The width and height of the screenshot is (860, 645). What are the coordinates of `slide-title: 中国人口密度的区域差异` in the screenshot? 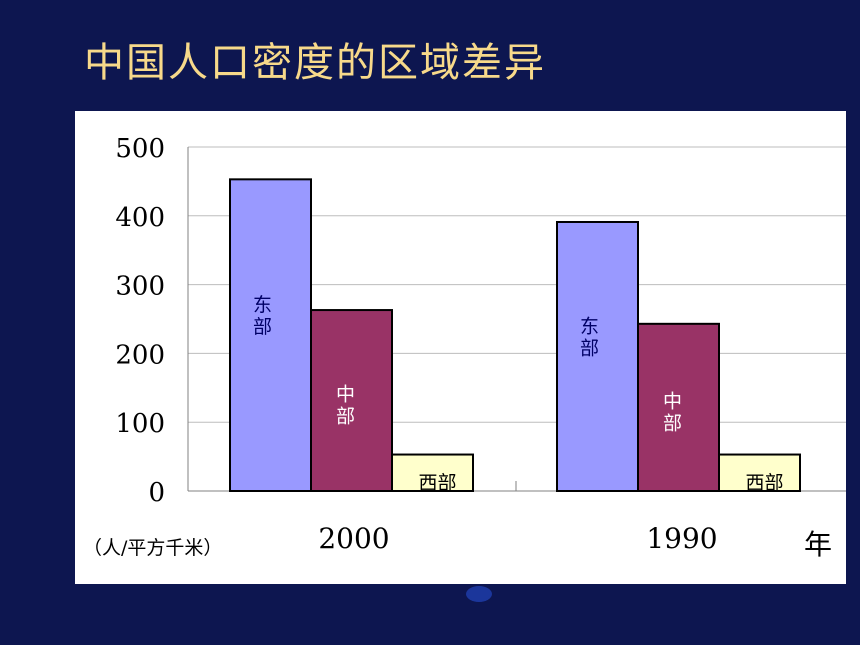 It's located at (315, 63).